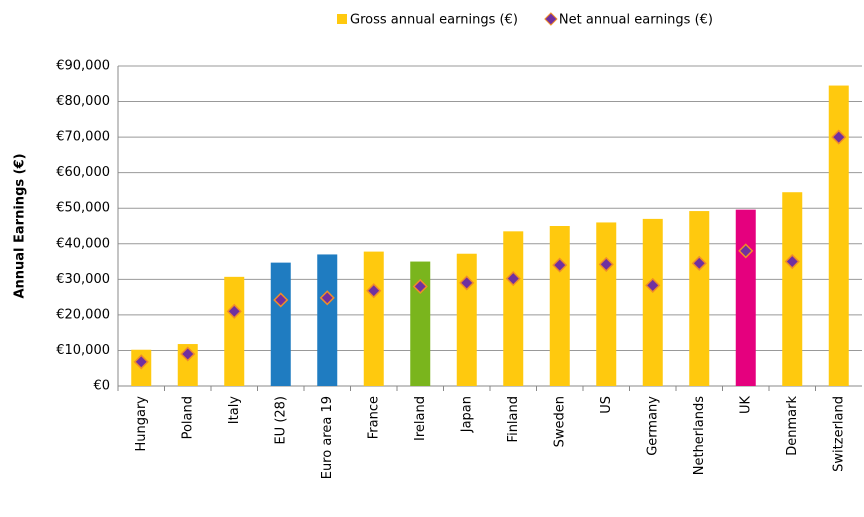  Describe the element at coordinates (559, 421) in the screenshot. I see `x-tick-label: Sweden` at that location.